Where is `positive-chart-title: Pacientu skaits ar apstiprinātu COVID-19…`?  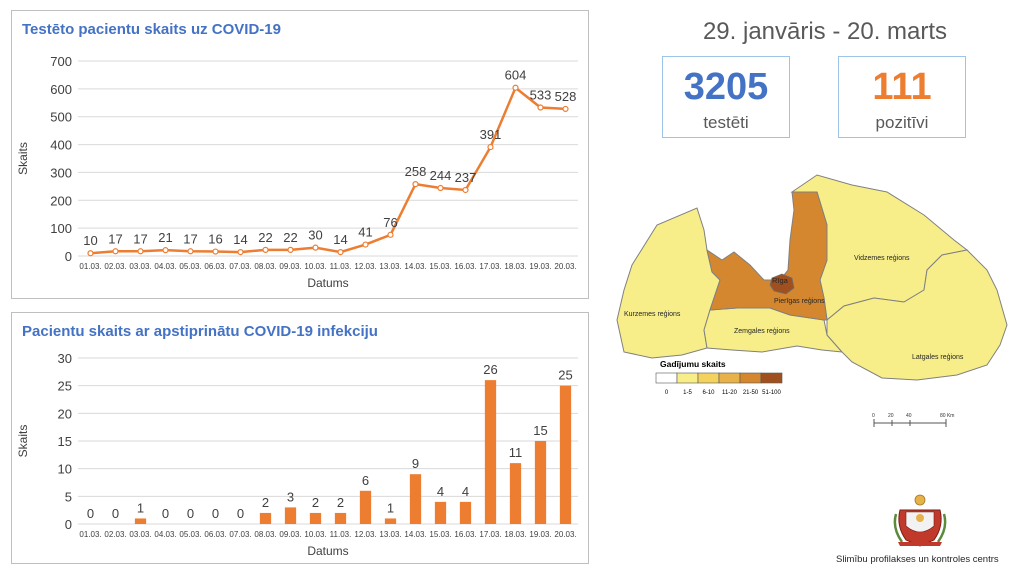 positive-chart-title: Pacientu skaits ar apstiprinātu COVID-19… is located at coordinates (200, 331).